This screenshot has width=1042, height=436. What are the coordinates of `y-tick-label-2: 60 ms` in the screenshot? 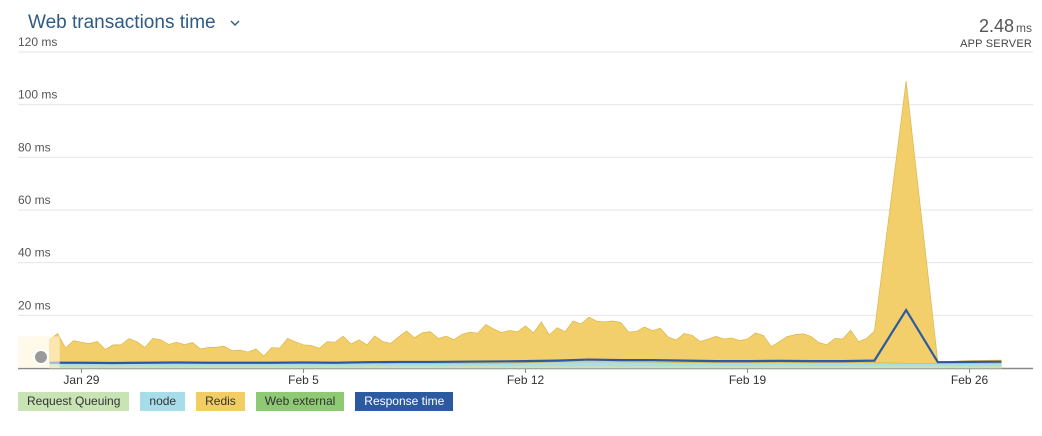 It's located at (34, 200).